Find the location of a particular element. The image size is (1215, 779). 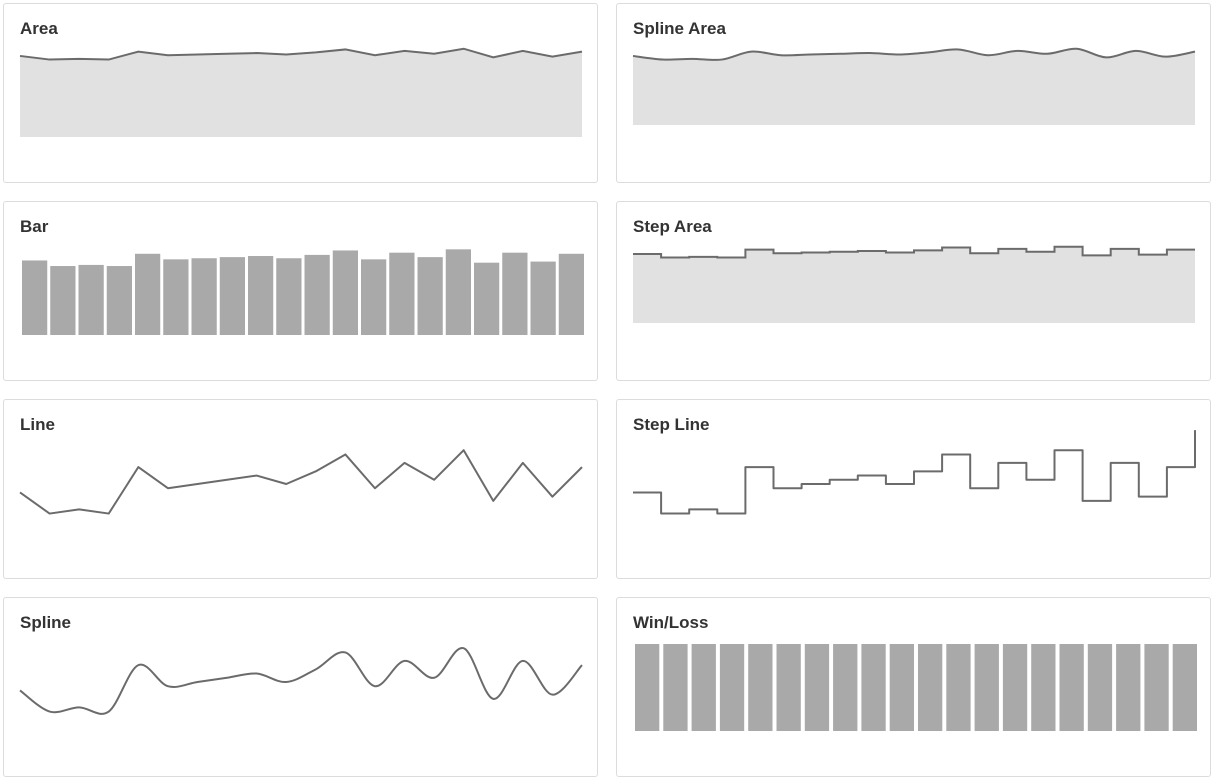

card-step-line: Step Line is located at coordinates (913, 489).